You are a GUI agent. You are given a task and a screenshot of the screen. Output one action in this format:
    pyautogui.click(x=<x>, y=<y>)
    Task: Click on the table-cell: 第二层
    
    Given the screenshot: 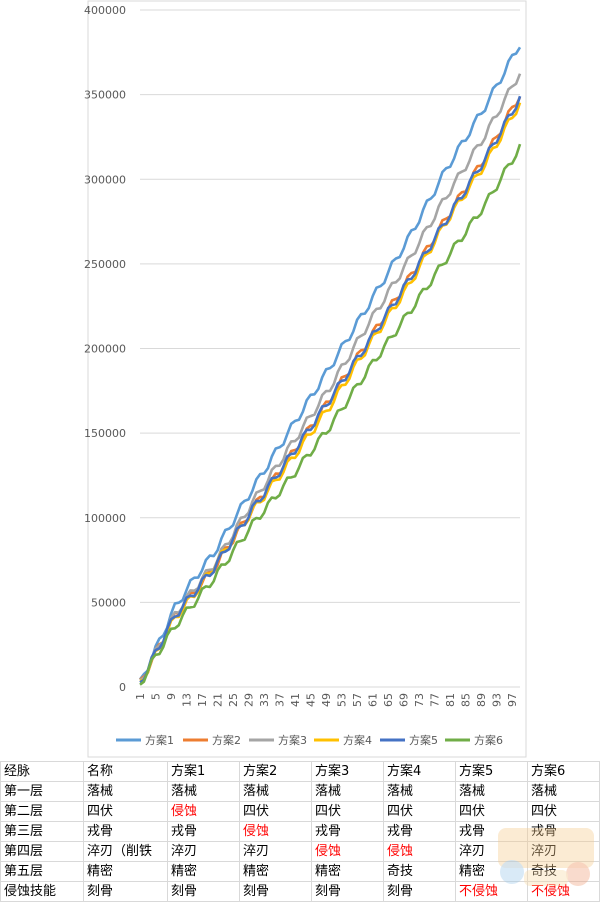 What is the action you would take?
    pyautogui.click(x=42, y=811)
    